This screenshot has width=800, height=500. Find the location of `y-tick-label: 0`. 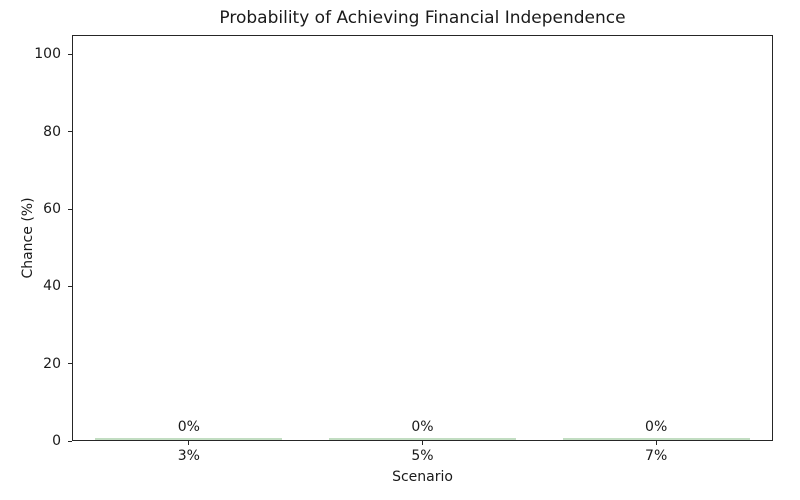

y-tick-label: 0 is located at coordinates (56, 441).